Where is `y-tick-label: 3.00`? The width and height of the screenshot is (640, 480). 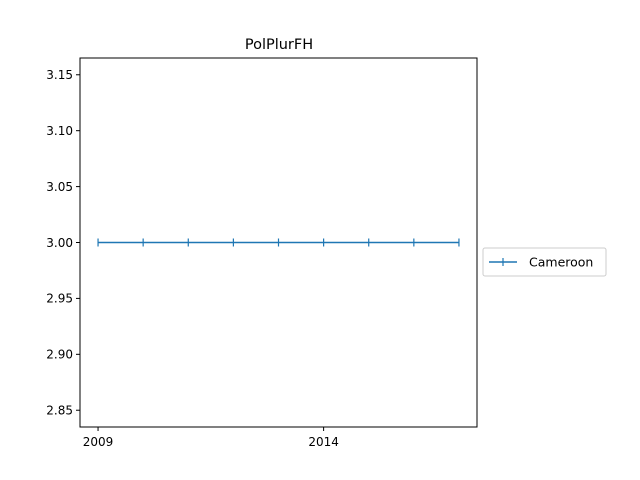
y-tick-label: 3.00 is located at coordinates (59, 243).